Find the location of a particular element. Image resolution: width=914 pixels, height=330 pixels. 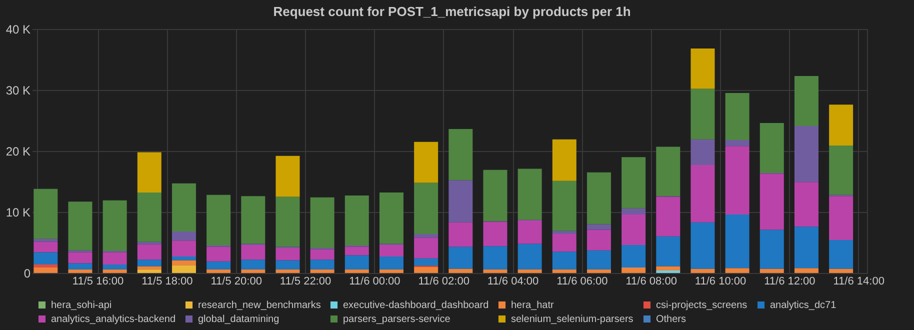

y-tick-label: 30 K is located at coordinates (18, 91).